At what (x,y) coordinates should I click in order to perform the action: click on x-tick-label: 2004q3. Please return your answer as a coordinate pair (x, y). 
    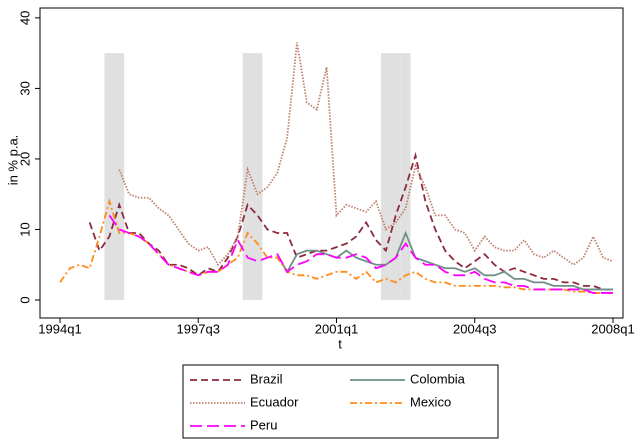
    Looking at the image, I should click on (474, 328).